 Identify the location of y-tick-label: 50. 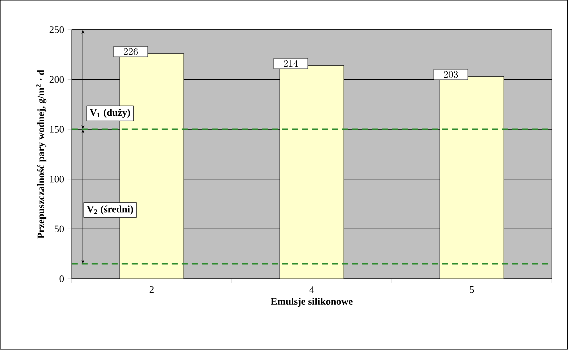
(59, 229).